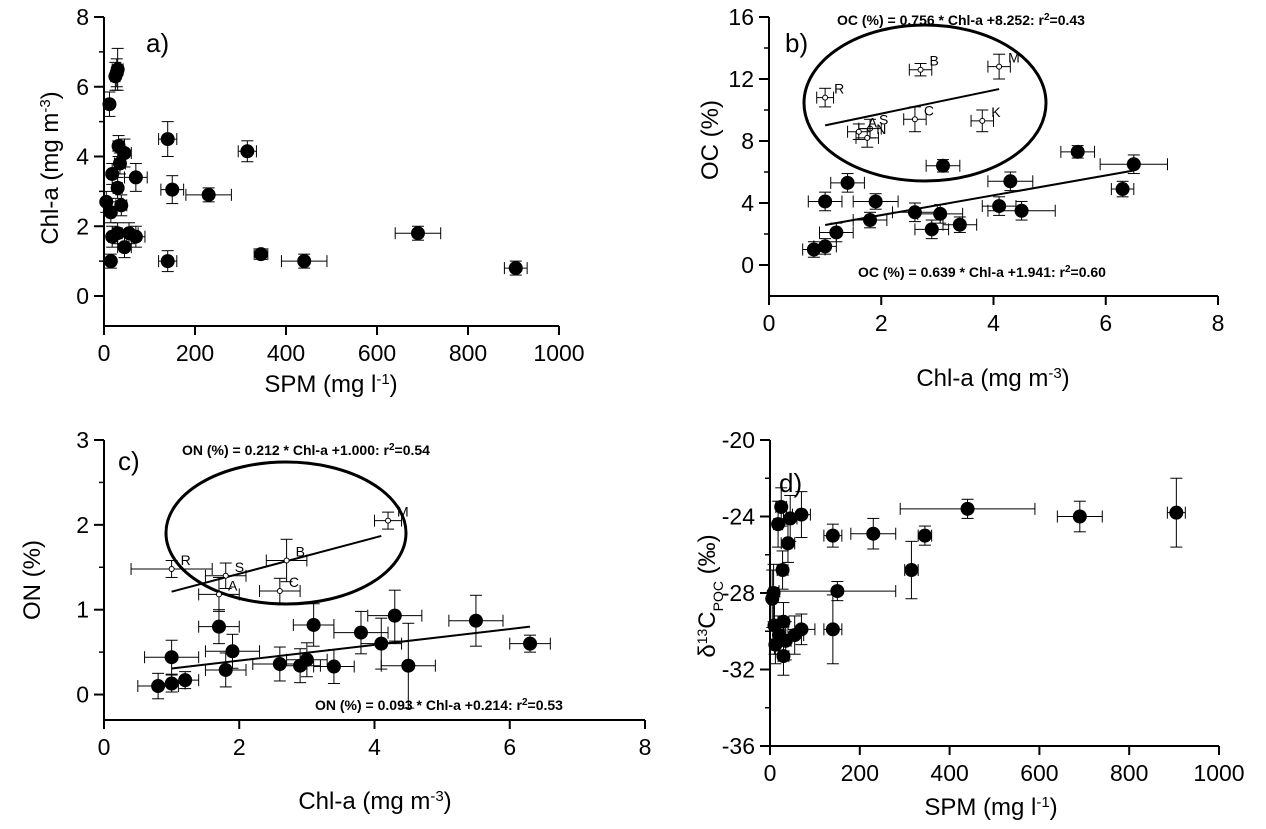 Image resolution: width=1266 pixels, height=829 pixels. What do you see at coordinates (796, 43) in the screenshot?
I see `panel-b-tag: b)` at bounding box center [796, 43].